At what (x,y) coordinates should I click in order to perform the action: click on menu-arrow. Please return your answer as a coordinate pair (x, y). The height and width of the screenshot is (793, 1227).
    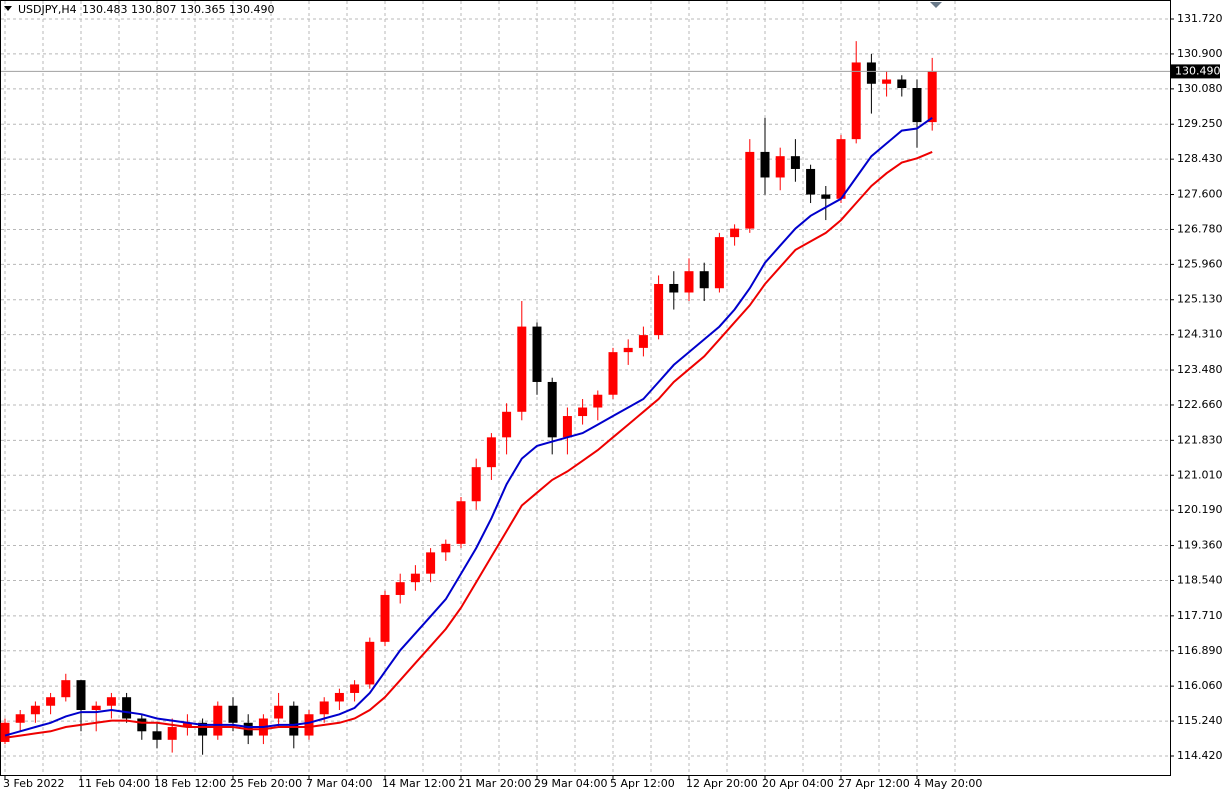
    Looking at the image, I should click on (8, 8).